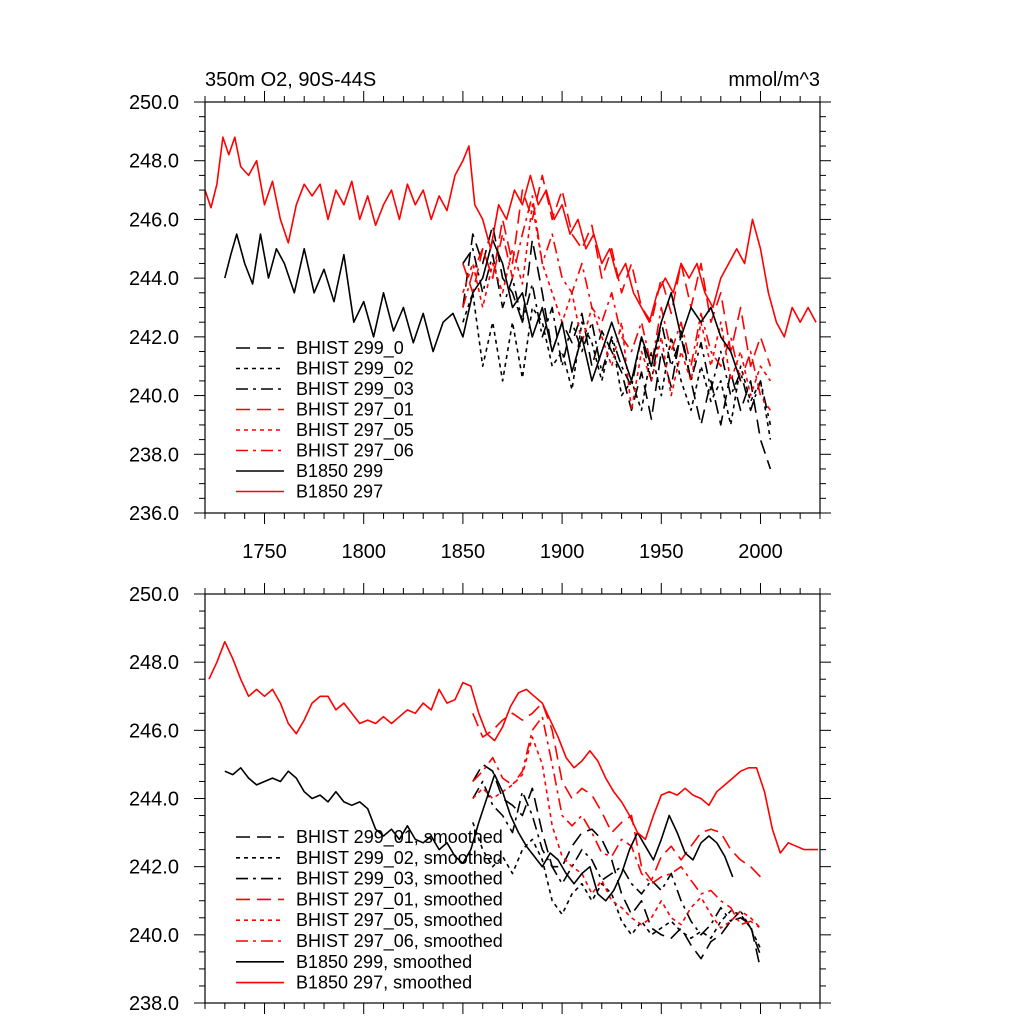  Describe the element at coordinates (355, 369) in the screenshot. I see `legend-label: BHIST 299_02` at that location.